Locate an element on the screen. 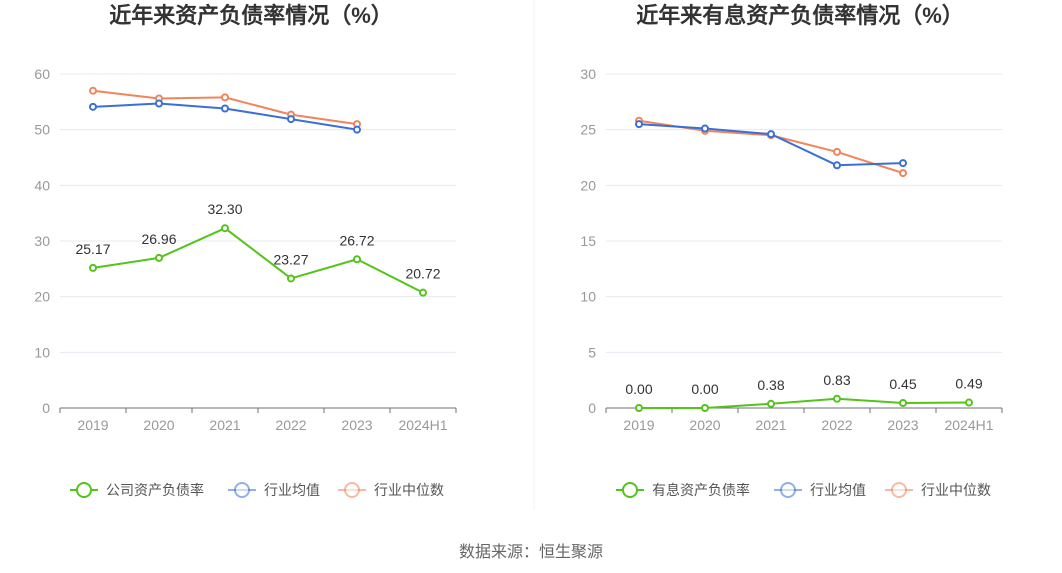  data-source-note: 数据来源：恒生聚源 is located at coordinates (530, 552).